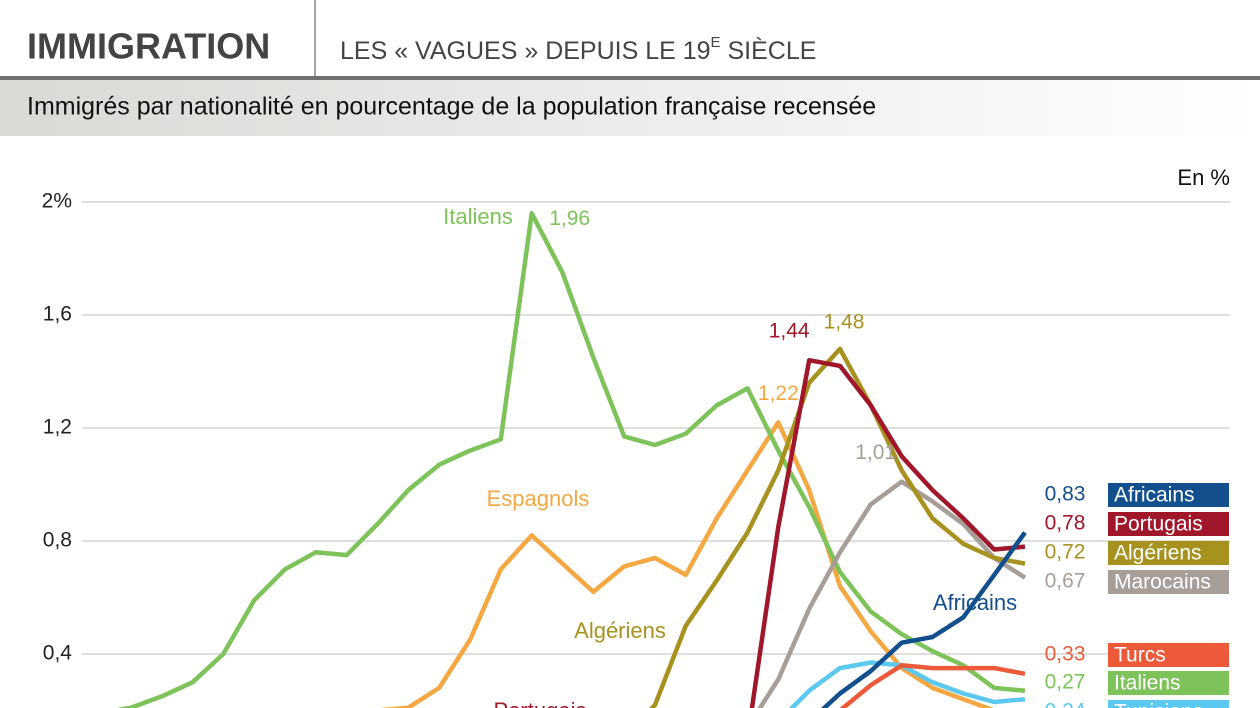  What do you see at coordinates (1065, 552) in the screenshot?
I see `value-label: 0,72` at bounding box center [1065, 552].